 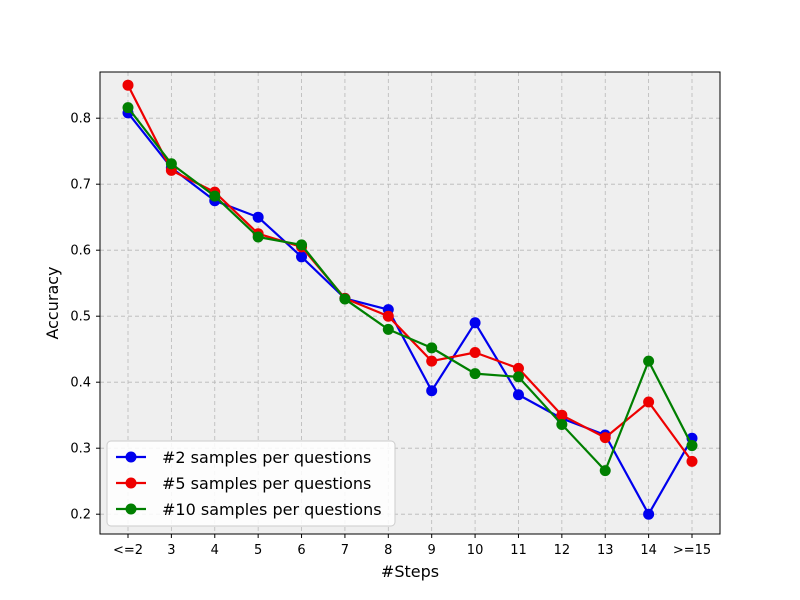 I want to click on y-tick-label: 0.5, so click(x=80, y=317).